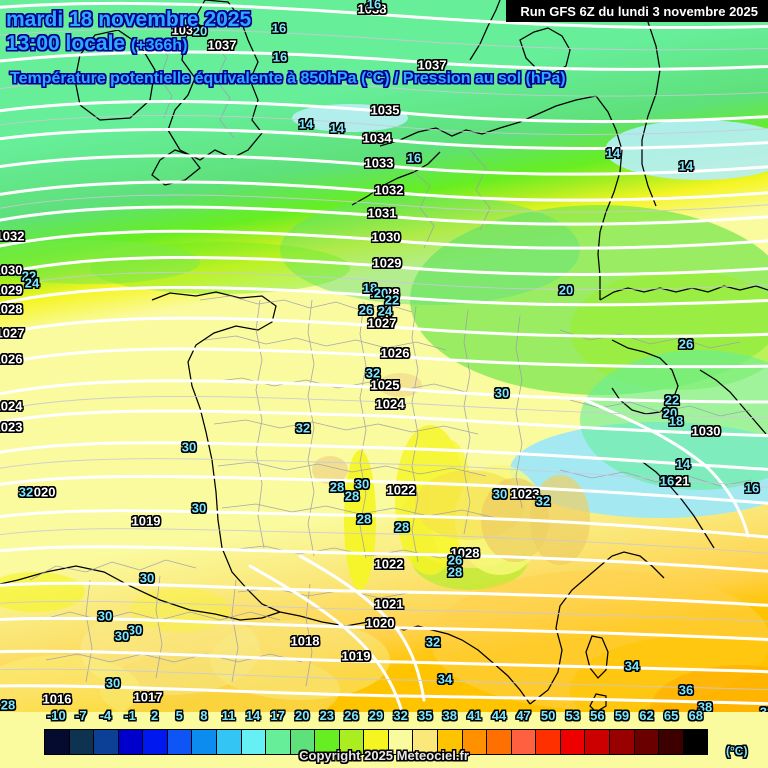 This screenshot has width=768, height=768. Describe the element at coordinates (228, 715) in the screenshot. I see `color-scale-tick: 11` at that location.